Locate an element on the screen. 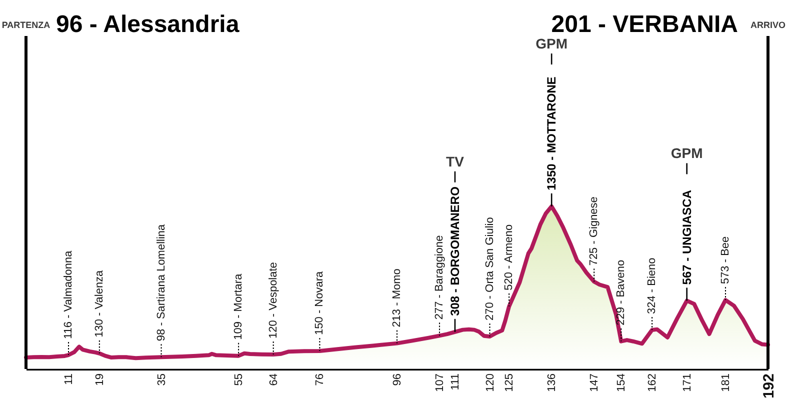  text: PARTENZA is located at coordinates (26, 25).